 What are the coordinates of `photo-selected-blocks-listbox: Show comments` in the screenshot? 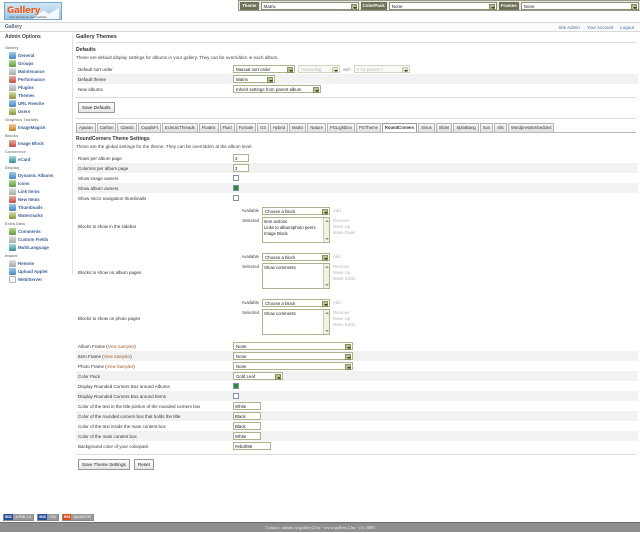 It's located at (296, 322).